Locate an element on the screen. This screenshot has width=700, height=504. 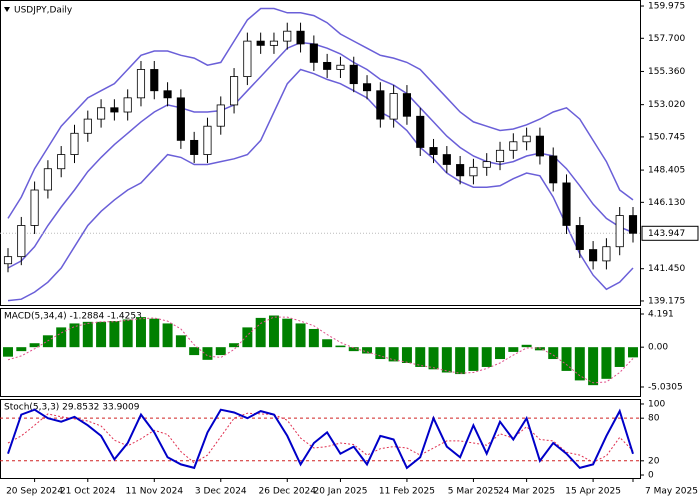
y-tick-label: 139.175 is located at coordinates (666, 301).